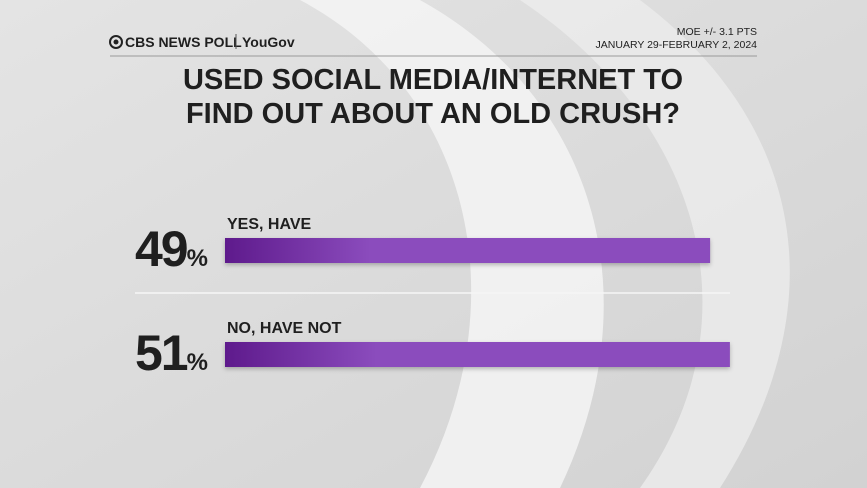 This screenshot has height=488, width=867. I want to click on category-label: YES, HAVE, so click(269, 224).